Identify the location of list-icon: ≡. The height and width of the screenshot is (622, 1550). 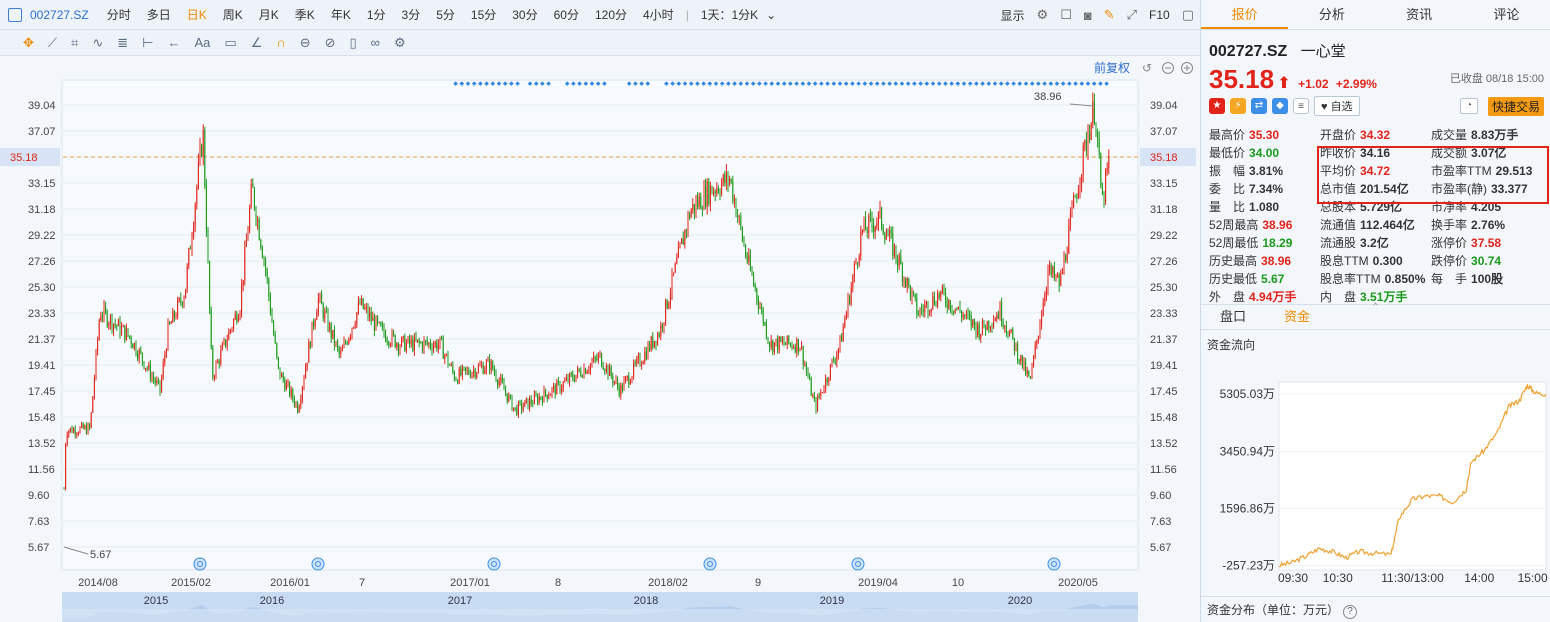
(1301, 106).